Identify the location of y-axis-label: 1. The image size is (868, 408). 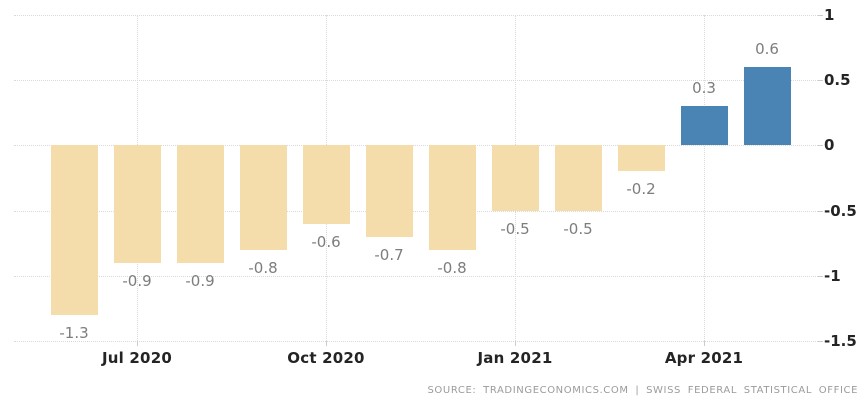
(829, 15).